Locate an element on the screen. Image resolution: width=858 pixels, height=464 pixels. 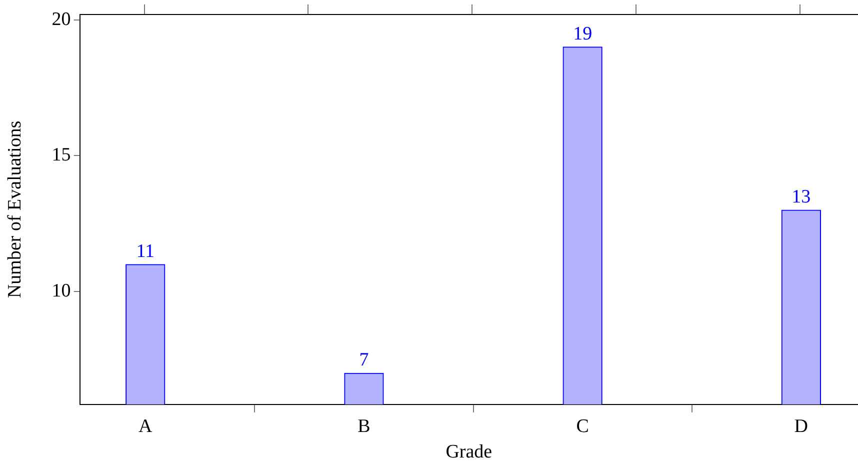
x-axis-title: Grade is located at coordinates (469, 452).